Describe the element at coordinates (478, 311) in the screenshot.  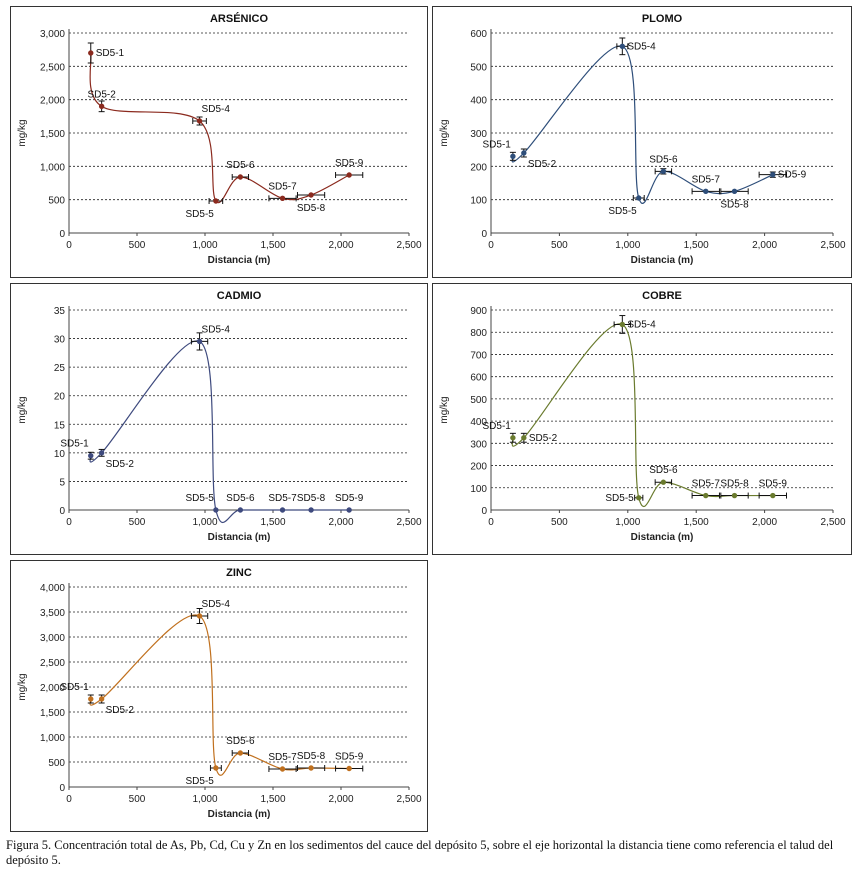
I see `chart-3-ytick-label: 900` at that location.